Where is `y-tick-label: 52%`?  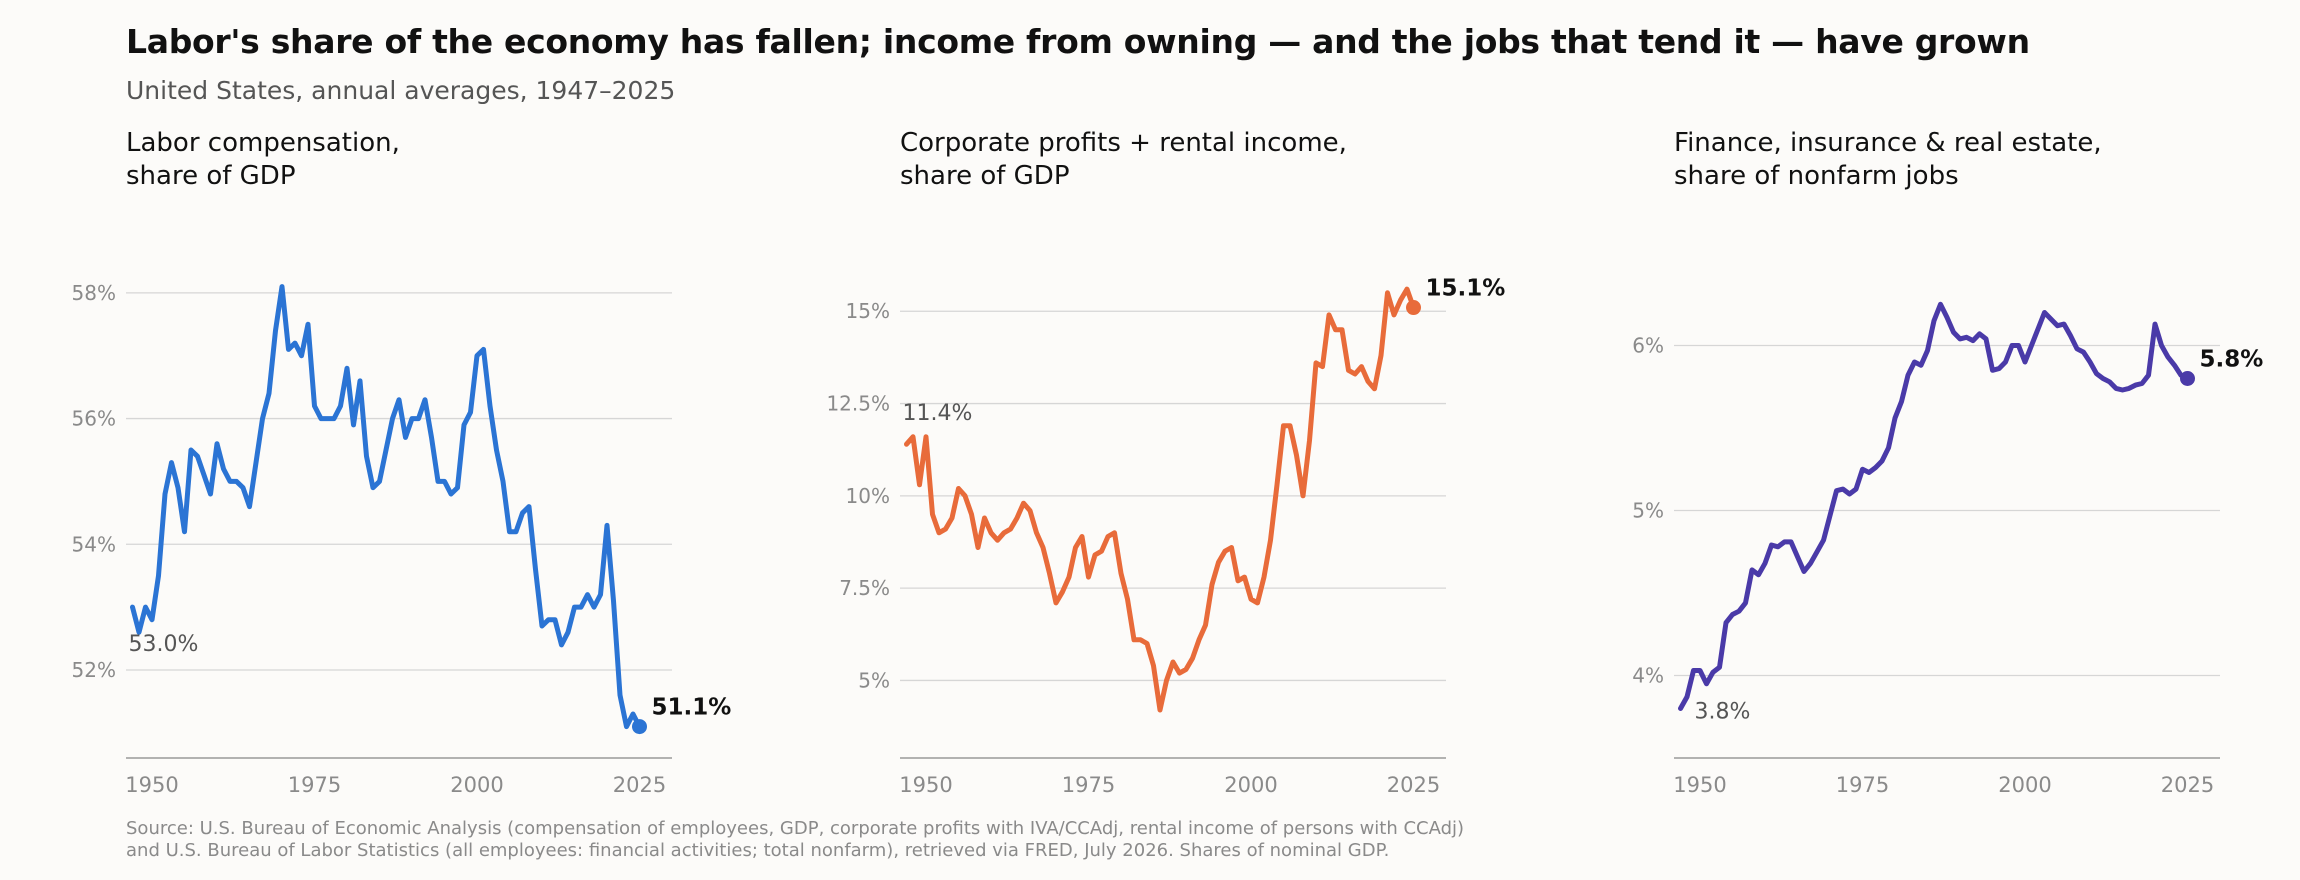
y-tick-label: 52% is located at coordinates (94, 670).